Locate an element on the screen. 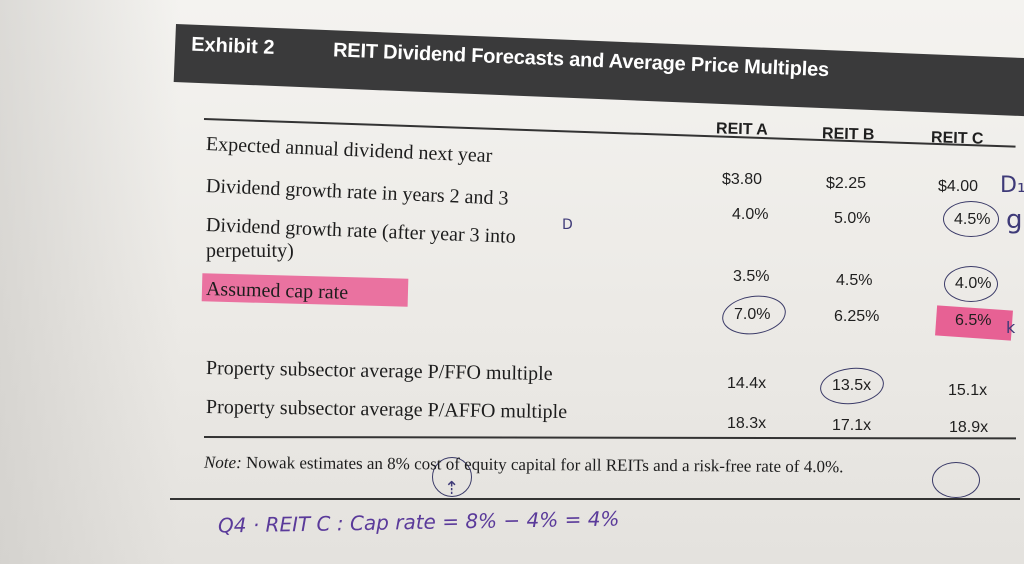 This screenshot has width=1024, height=564. cell-reit-b-growth-2-3: 5.0% is located at coordinates (852, 218).